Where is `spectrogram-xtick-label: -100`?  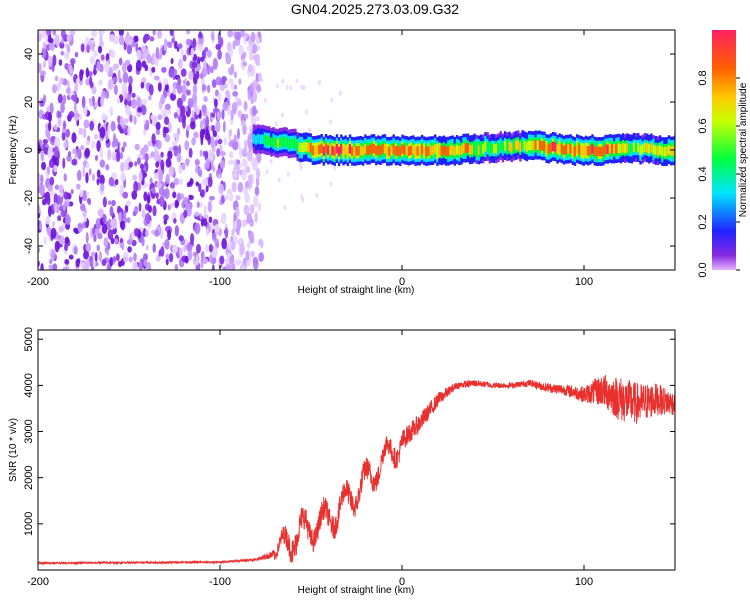 spectrogram-xtick-label: -100 is located at coordinates (220, 282).